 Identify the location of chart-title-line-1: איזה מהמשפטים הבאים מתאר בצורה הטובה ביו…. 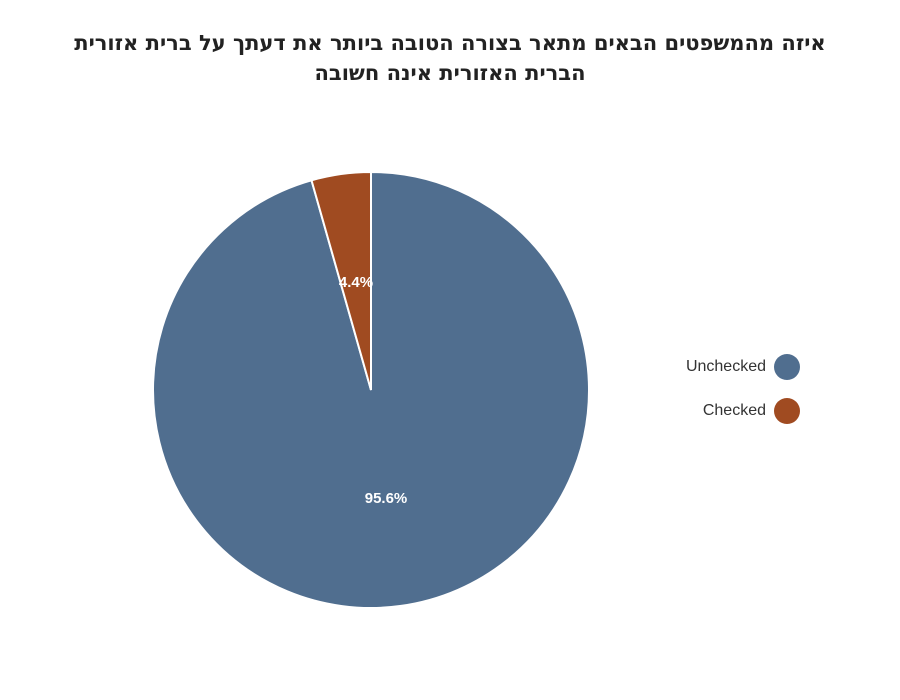
(450, 43).